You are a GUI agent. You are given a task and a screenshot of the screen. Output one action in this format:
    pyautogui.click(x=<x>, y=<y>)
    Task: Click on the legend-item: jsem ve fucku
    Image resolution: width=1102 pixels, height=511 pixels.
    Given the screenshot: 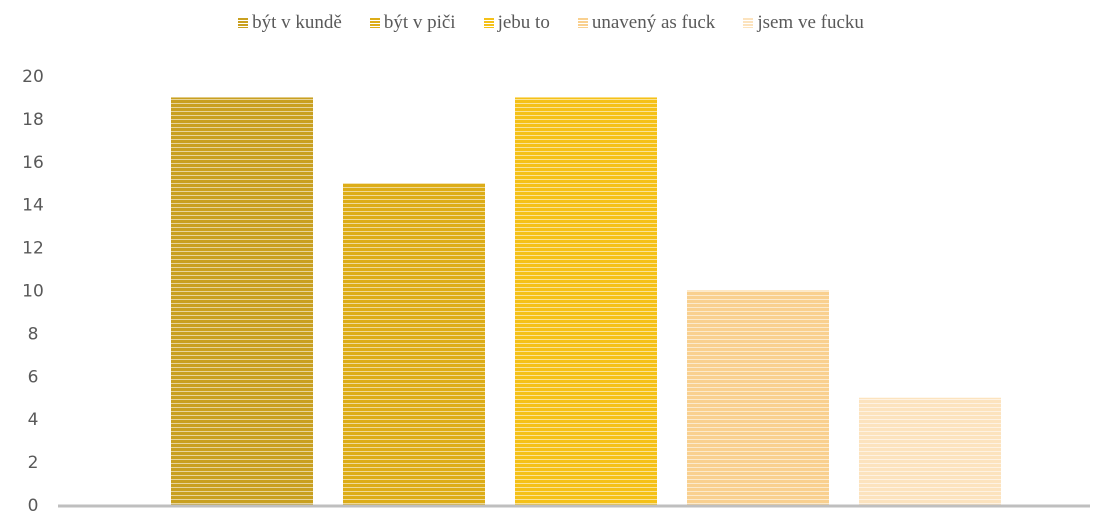 What is the action you would take?
    pyautogui.click(x=803, y=23)
    